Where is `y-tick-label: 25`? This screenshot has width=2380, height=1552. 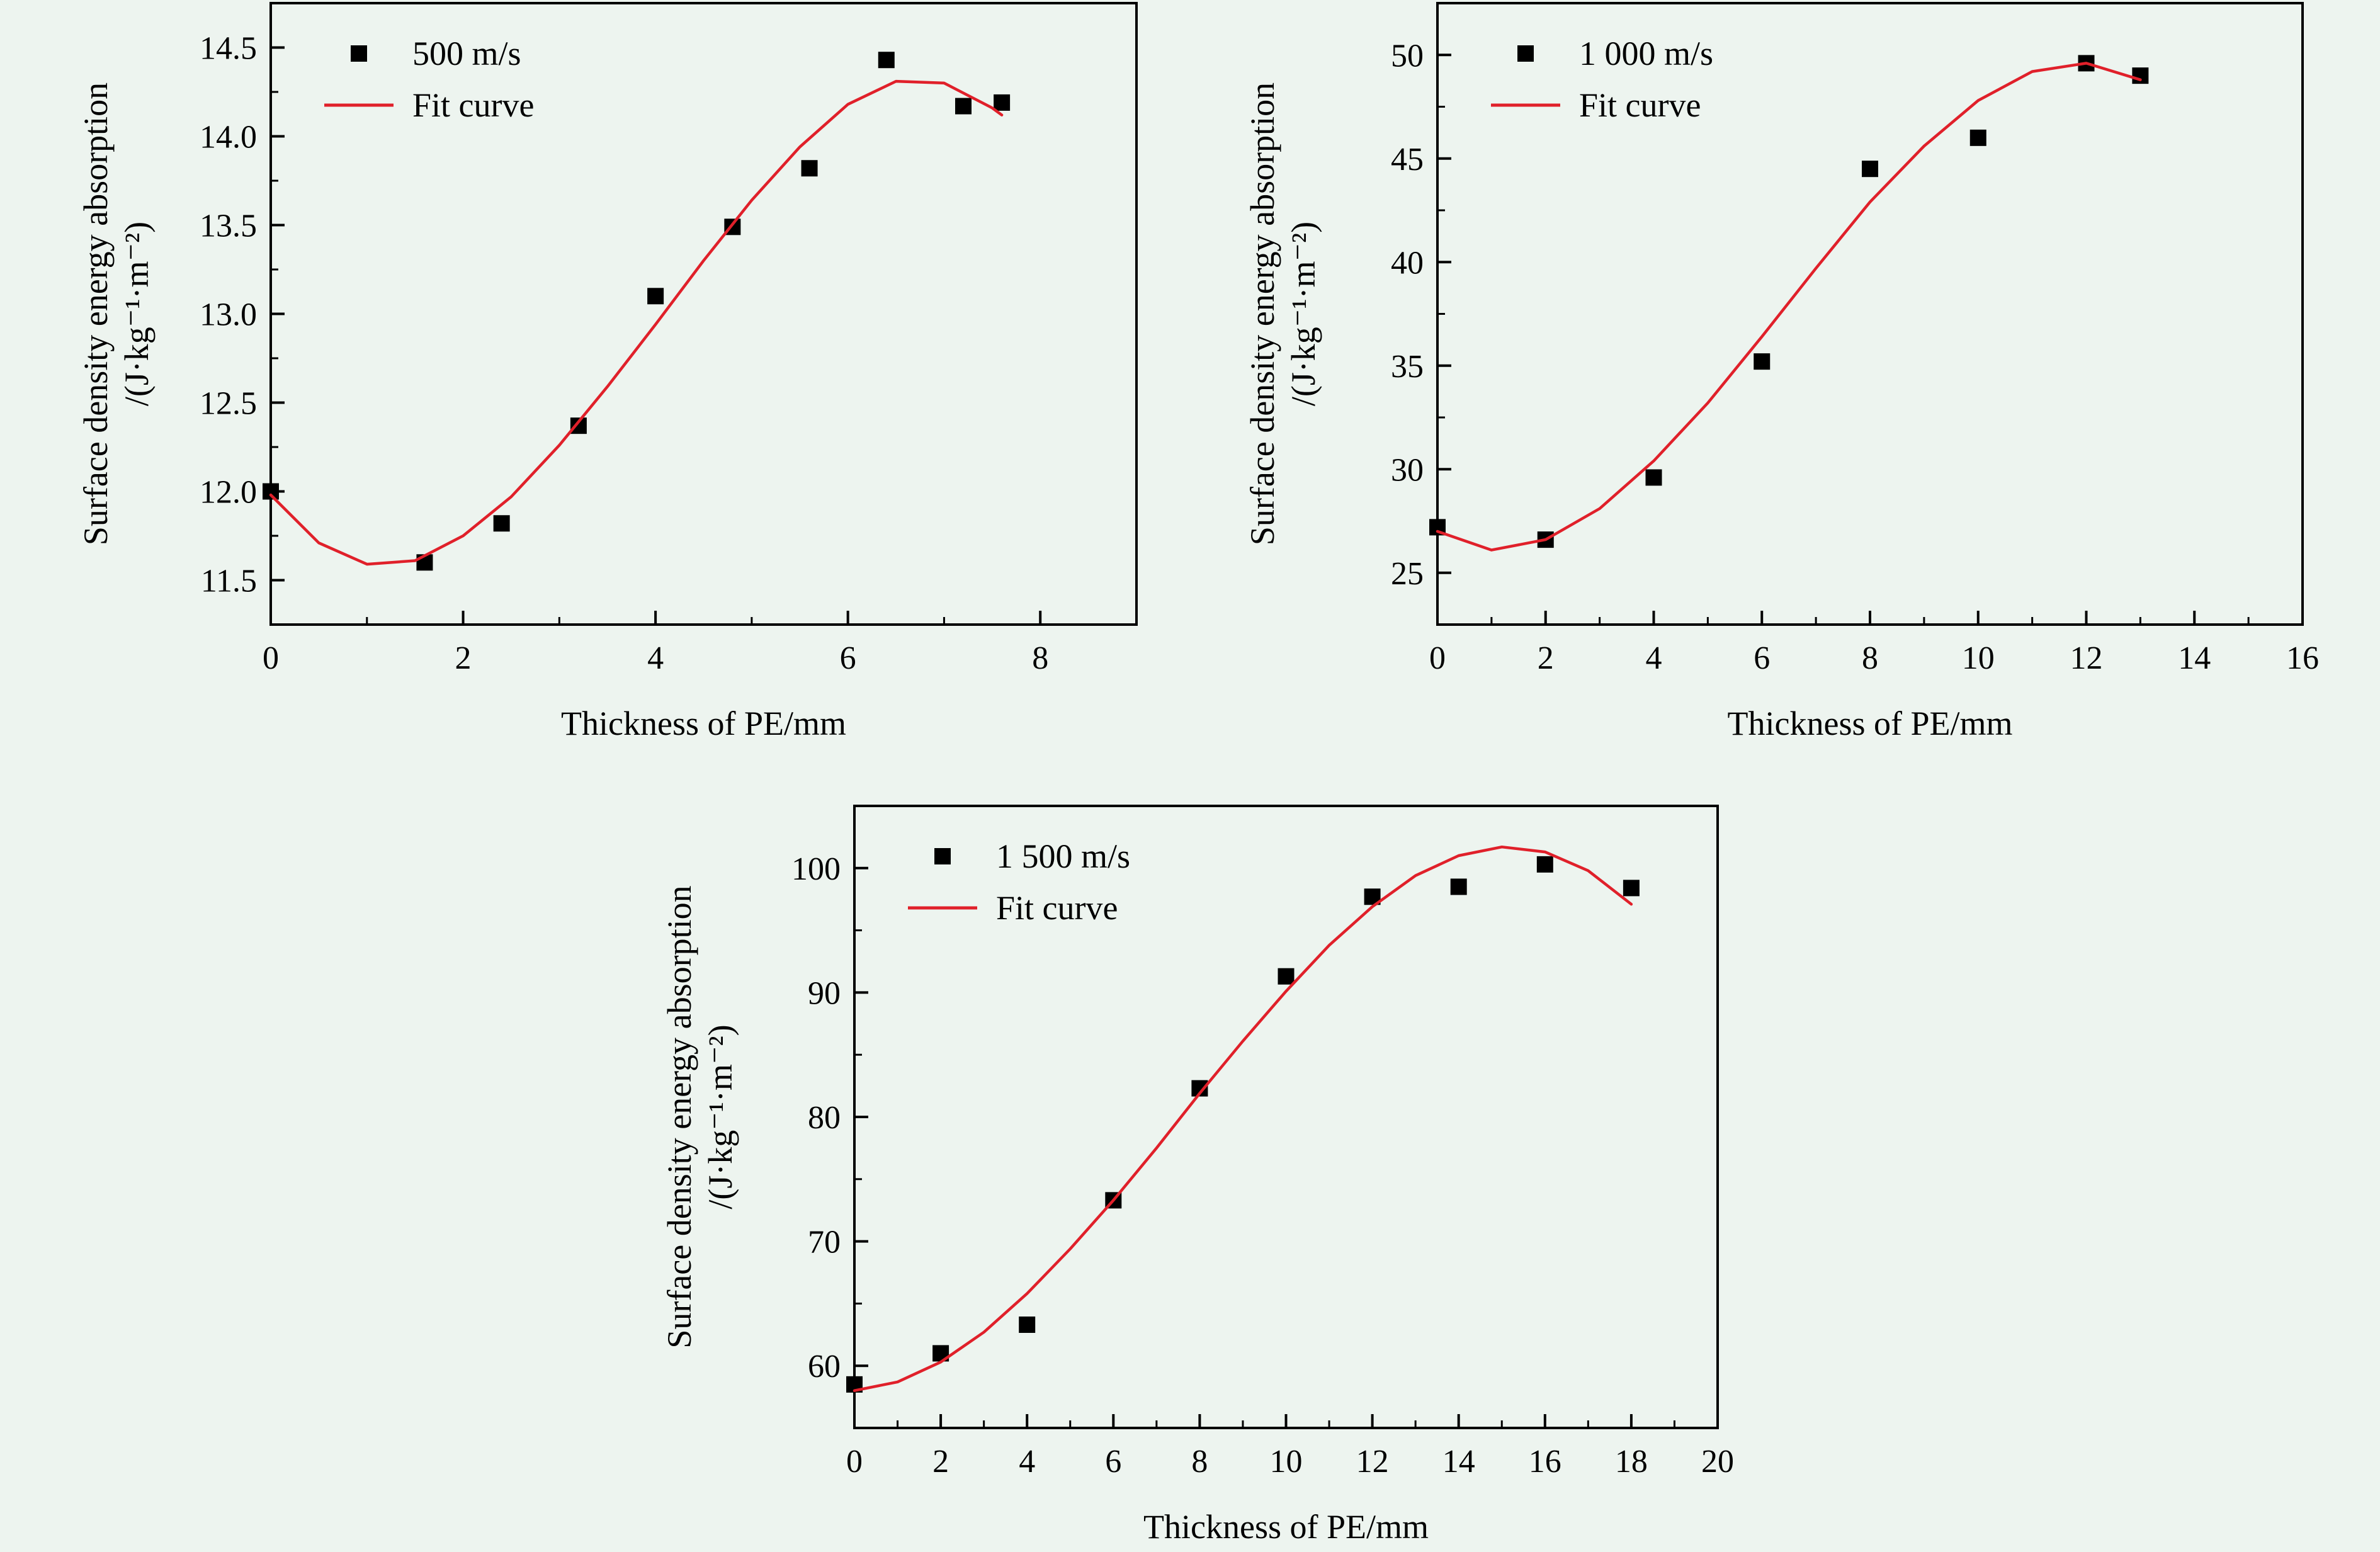 y-tick-label: 25 is located at coordinates (1407, 574).